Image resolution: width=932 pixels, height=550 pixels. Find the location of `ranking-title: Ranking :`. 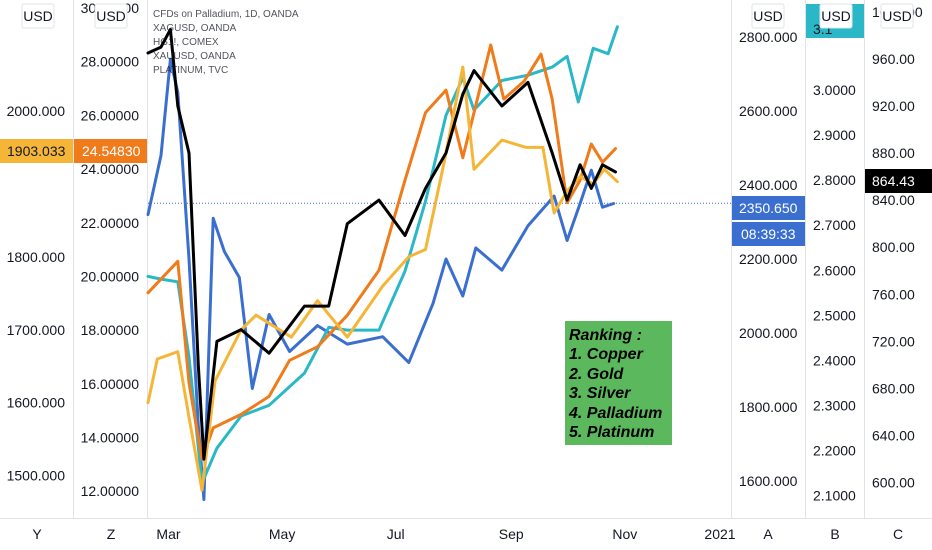

ranking-title: Ranking : is located at coordinates (605, 335).